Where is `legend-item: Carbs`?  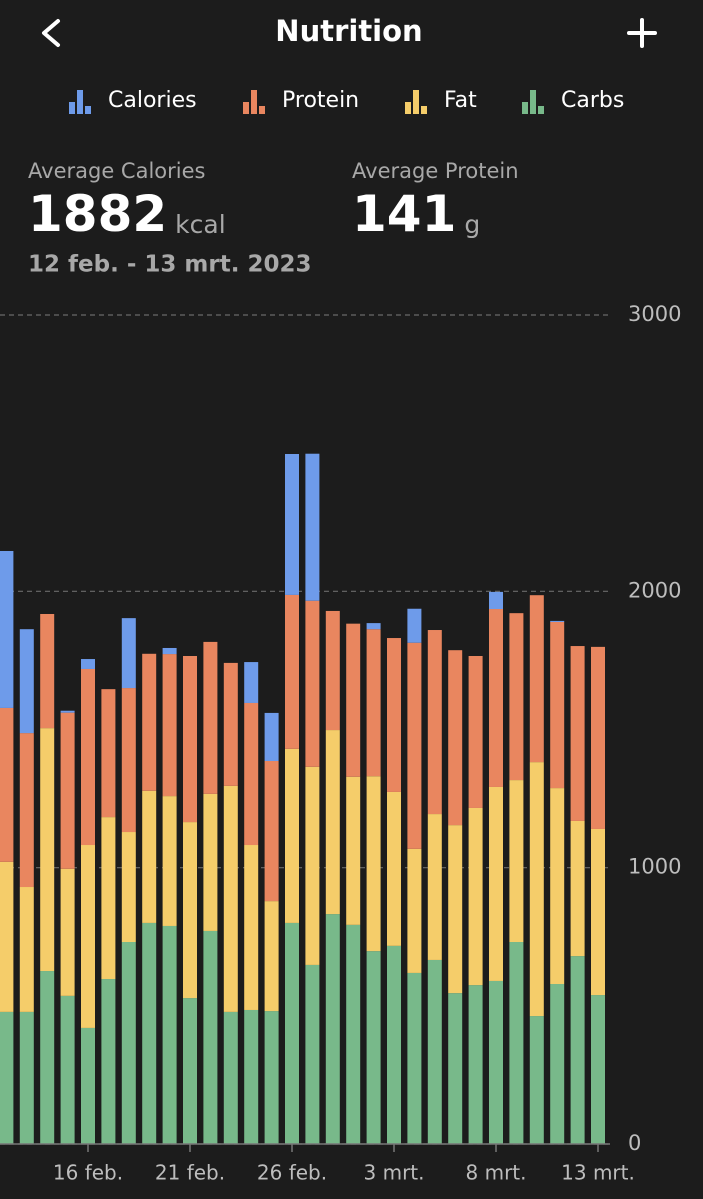
legend-item: Carbs is located at coordinates (573, 101).